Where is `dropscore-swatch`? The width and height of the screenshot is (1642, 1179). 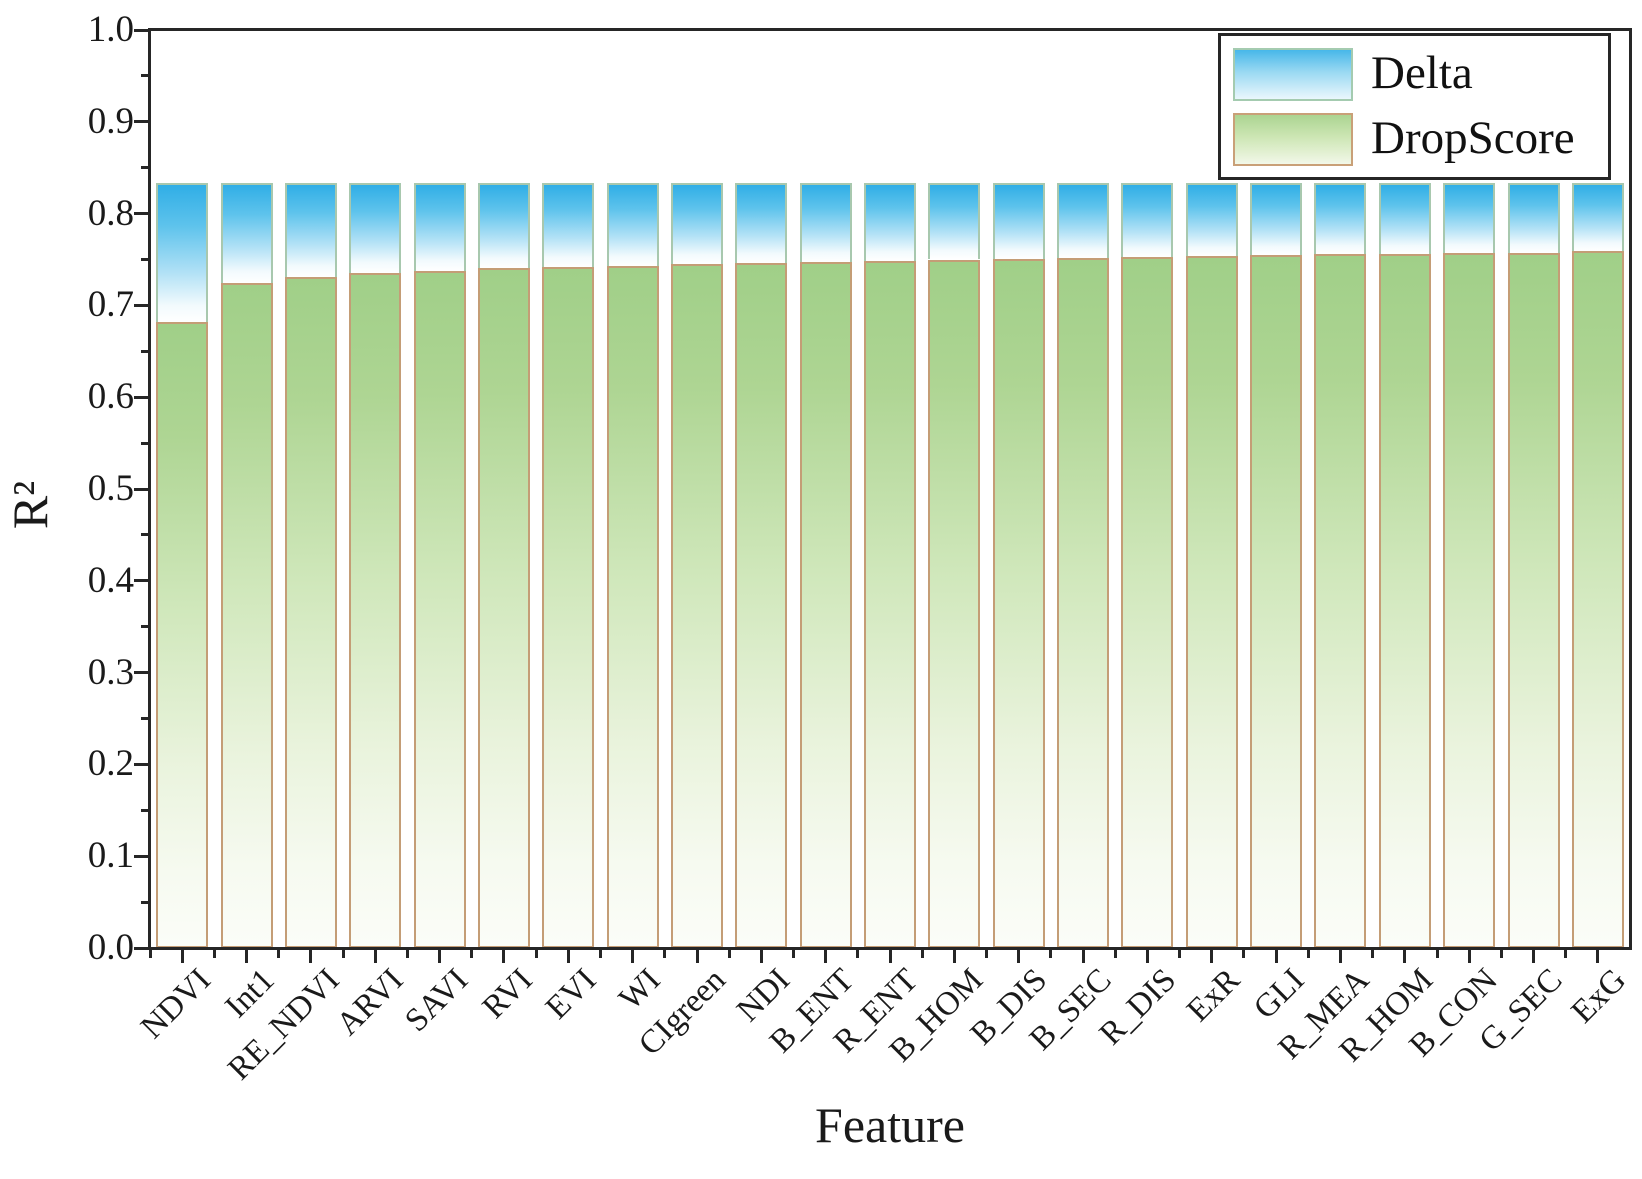
dropscore-swatch is located at coordinates (1293, 139).